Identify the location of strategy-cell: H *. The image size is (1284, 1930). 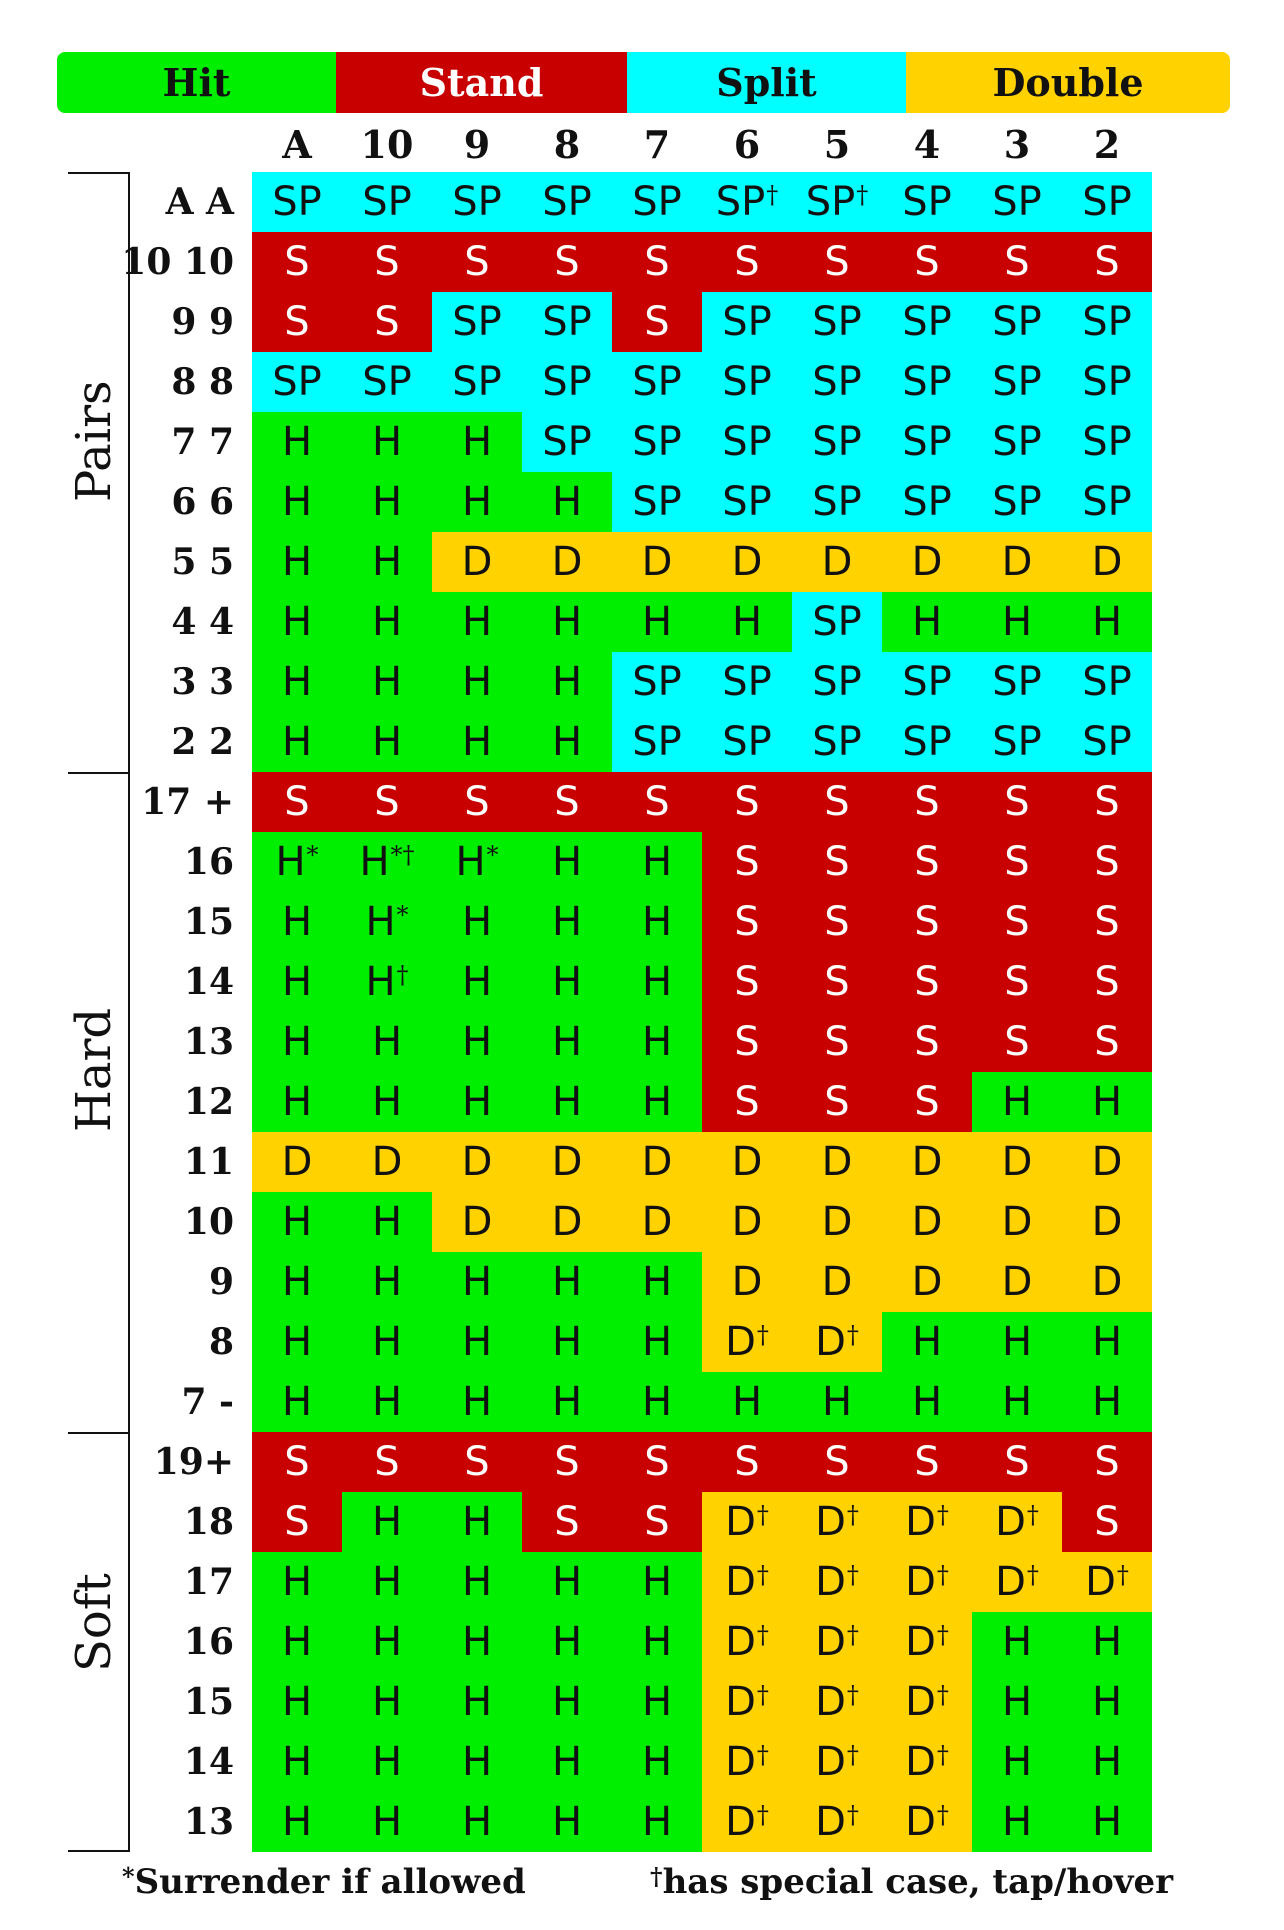
(297, 862).